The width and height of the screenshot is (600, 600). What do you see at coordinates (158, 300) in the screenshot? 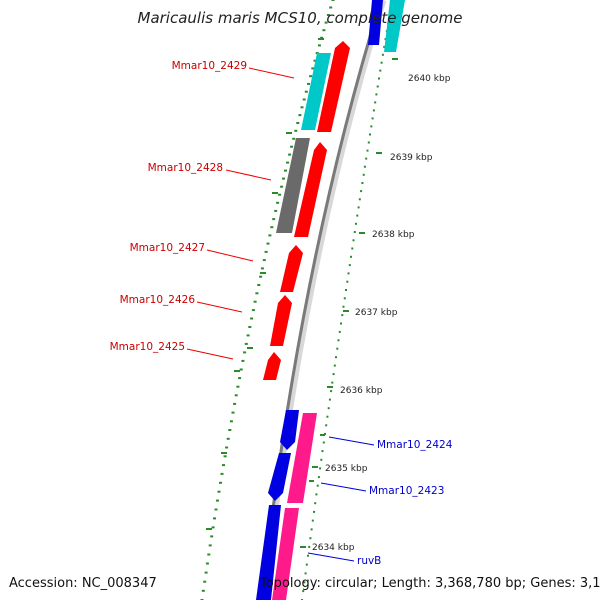
I see `gene-label-mmar10-2426: Mmar10_2426` at bounding box center [158, 300].